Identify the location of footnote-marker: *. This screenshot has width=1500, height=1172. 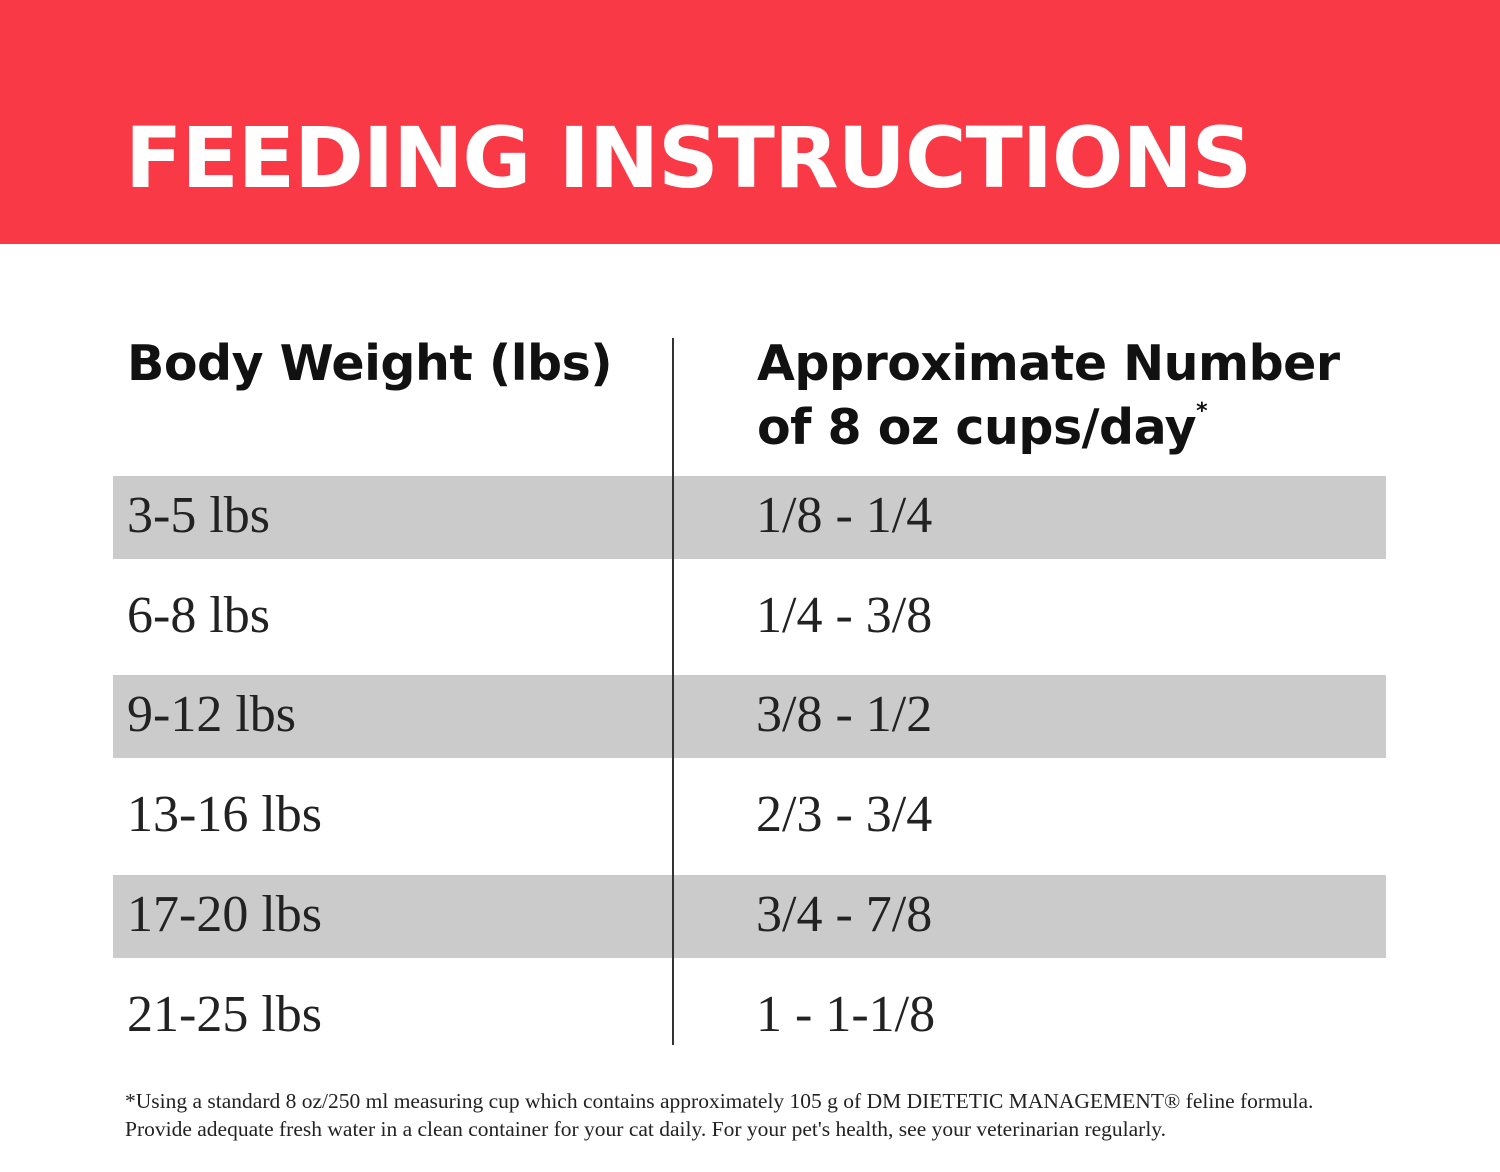
(1202, 411).